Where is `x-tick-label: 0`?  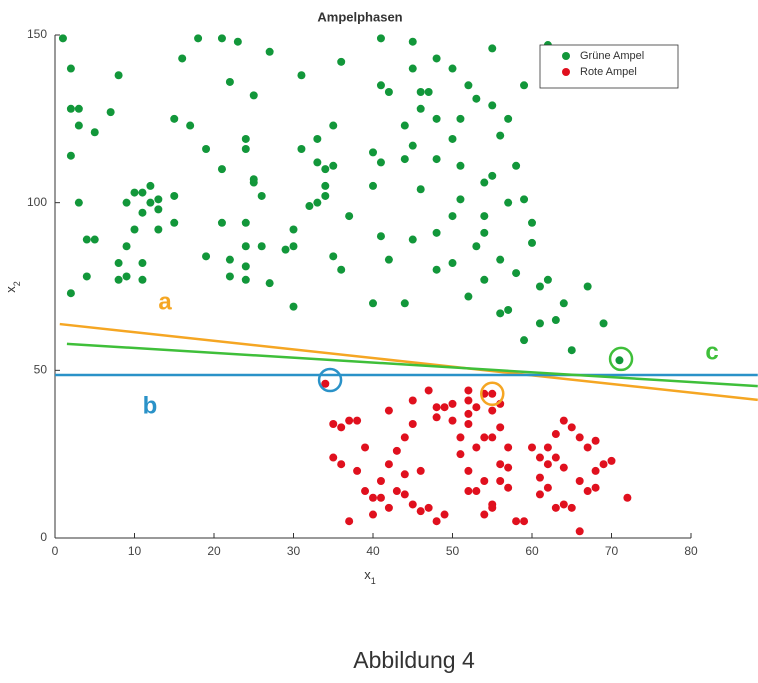 x-tick-label: 0 is located at coordinates (55, 551).